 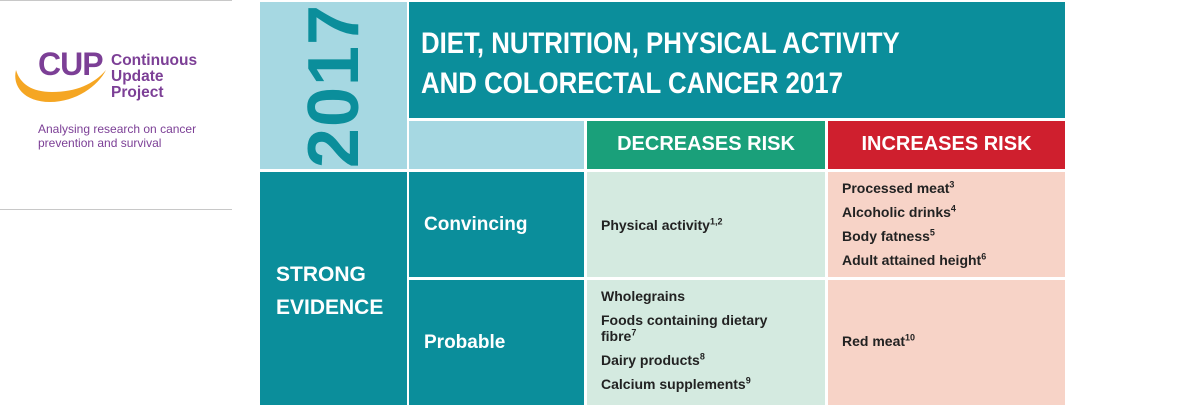 I want to click on cup-tagline-line: Analysing research on cancer, so click(x=117, y=129).